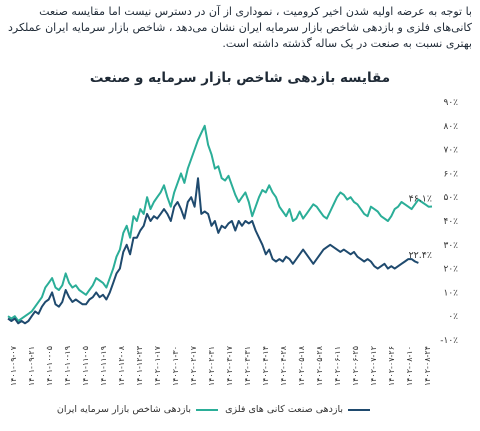  What do you see at coordinates (13, 365) in the screenshot?
I see `x-tick-label: ۱۴۰۱-۰۹-۰۷` at bounding box center [13, 365].